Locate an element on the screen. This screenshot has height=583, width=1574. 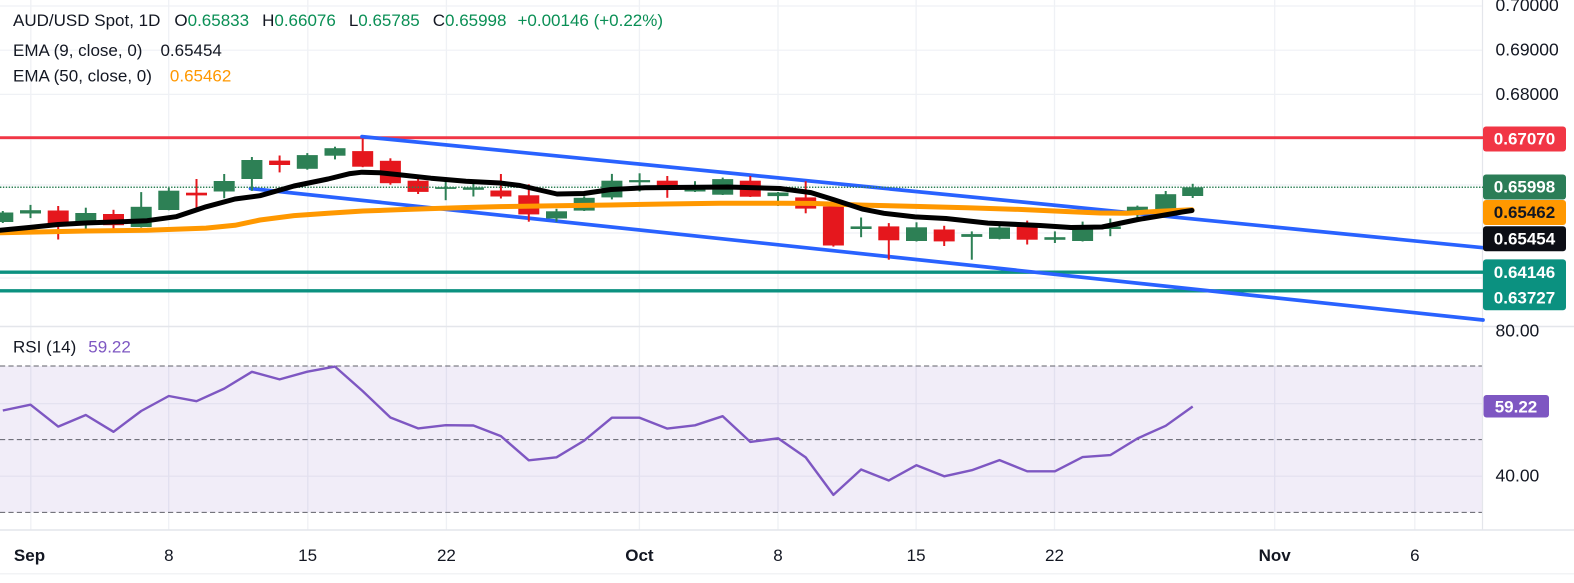
svg-text: 40.00 is located at coordinates (1518, 476).